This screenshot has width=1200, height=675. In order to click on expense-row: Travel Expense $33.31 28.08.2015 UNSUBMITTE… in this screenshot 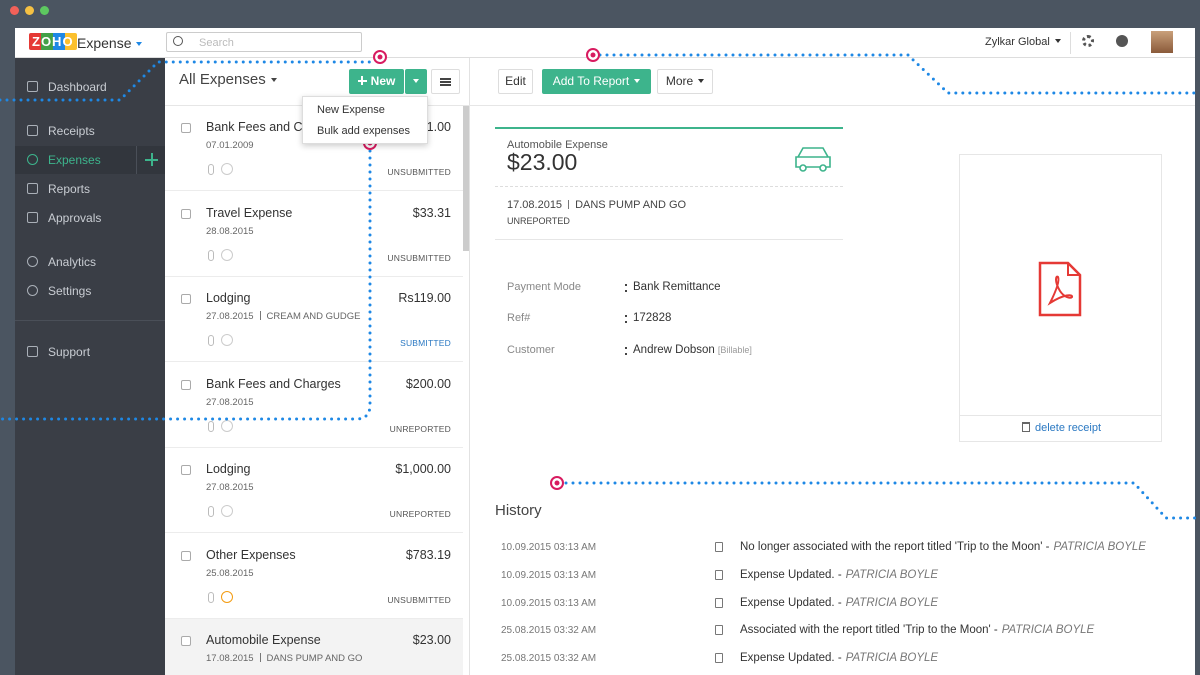, I will do `click(314, 234)`.